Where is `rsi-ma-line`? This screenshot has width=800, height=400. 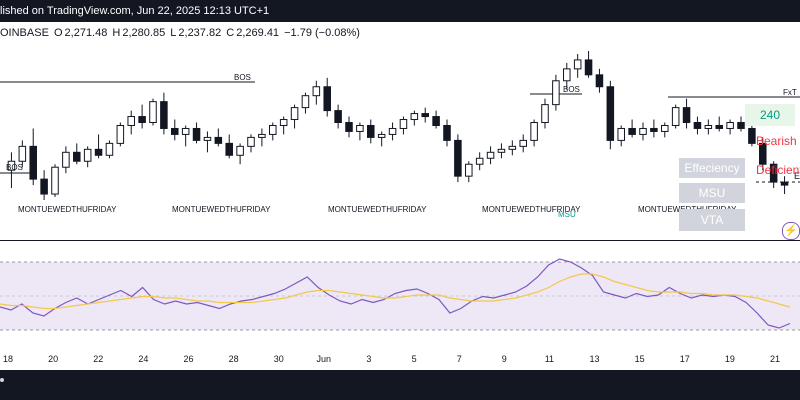 rsi-ma-line is located at coordinates (395, 291).